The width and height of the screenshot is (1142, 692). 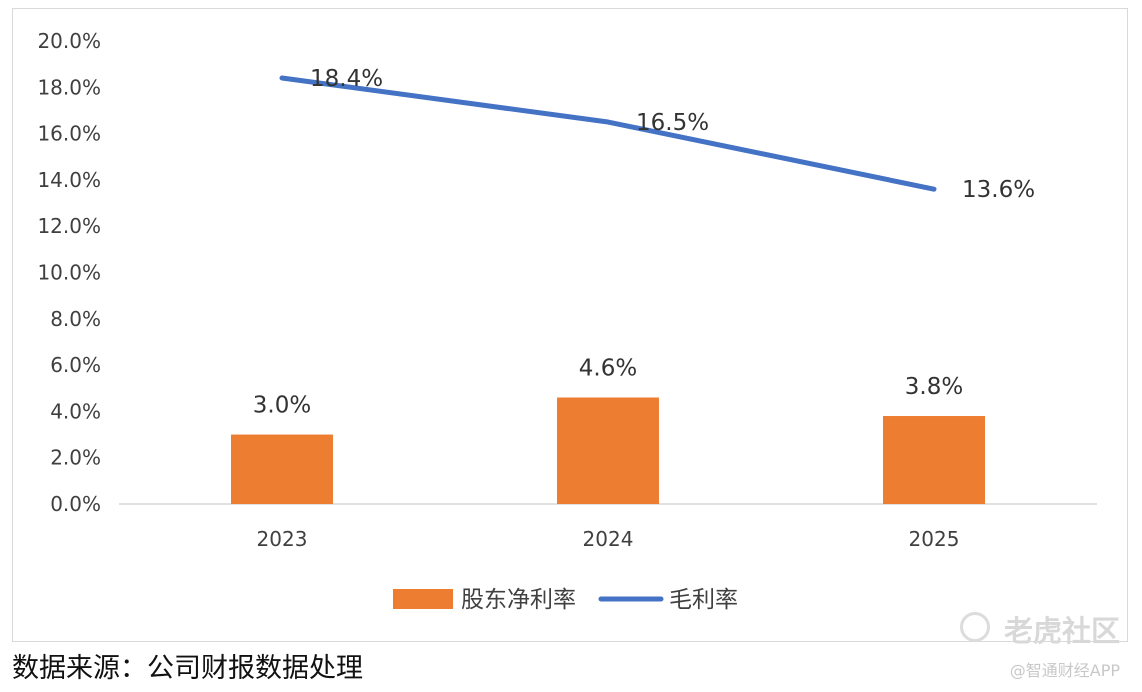 What do you see at coordinates (703, 600) in the screenshot?
I see `legend-line-label: 毛利率` at bounding box center [703, 600].